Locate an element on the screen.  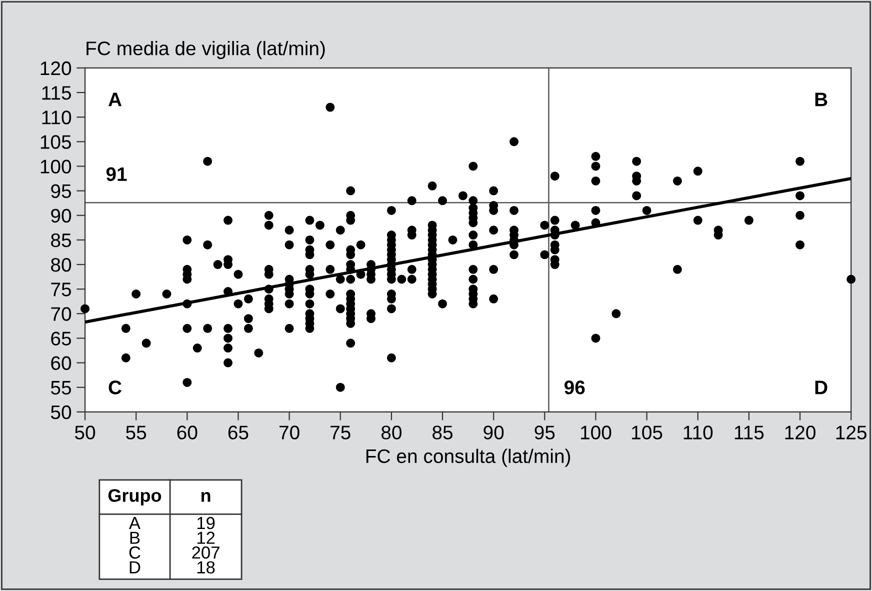
annotation: 96 is located at coordinates (574, 387).